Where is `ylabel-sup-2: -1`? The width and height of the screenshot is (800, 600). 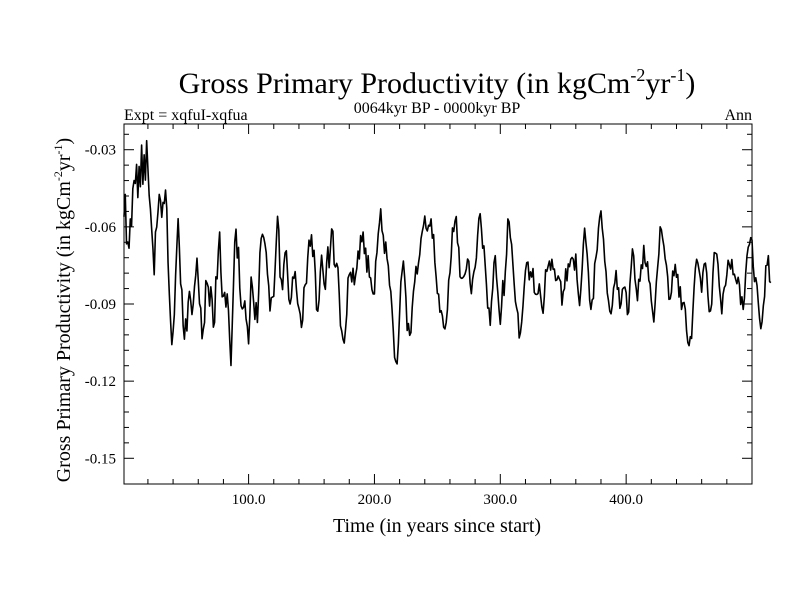 ylabel-sup-2: -1 is located at coordinates (58, 149).